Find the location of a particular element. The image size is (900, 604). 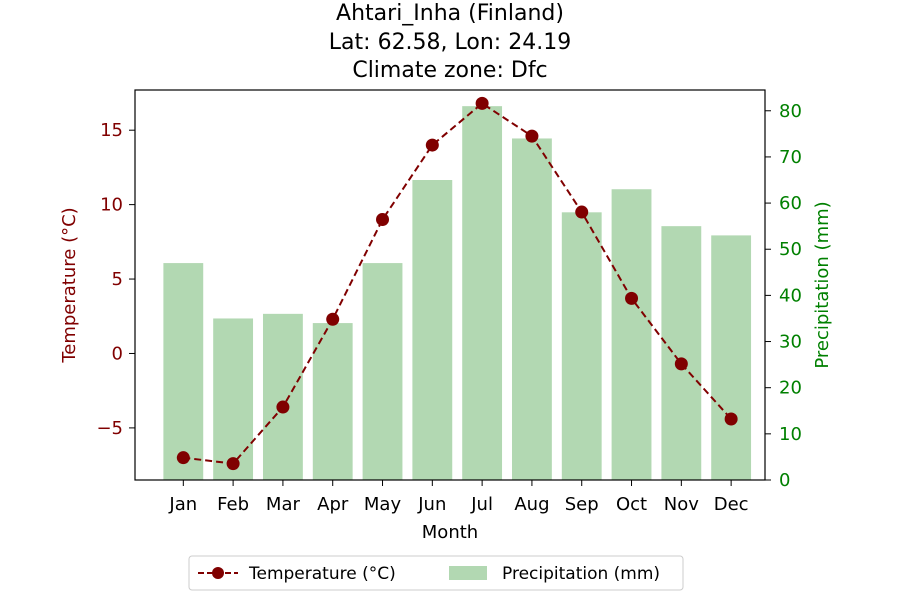

x-tick-label: Aug is located at coordinates (531, 504).